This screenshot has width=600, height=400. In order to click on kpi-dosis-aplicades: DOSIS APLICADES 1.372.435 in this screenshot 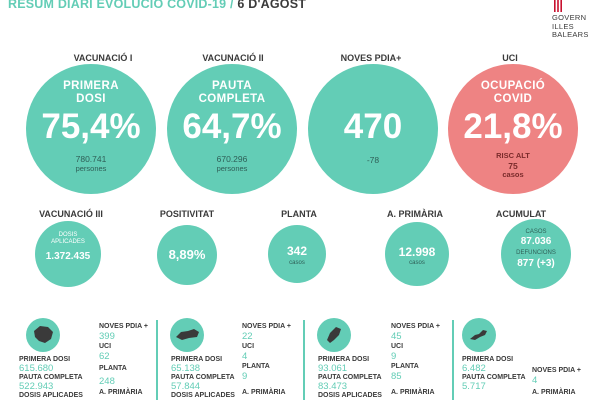, I will do `click(68, 254)`.